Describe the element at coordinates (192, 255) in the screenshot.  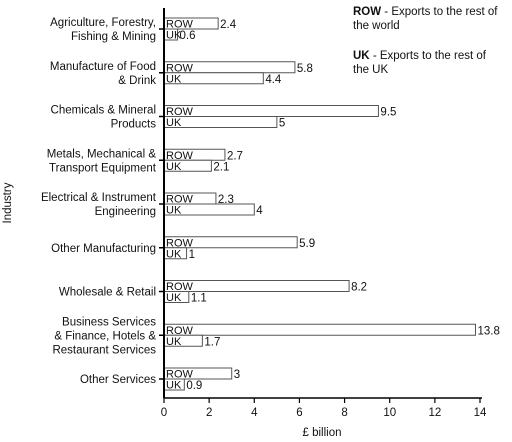
I see `bar-value-label-uk-5: 1` at that location.